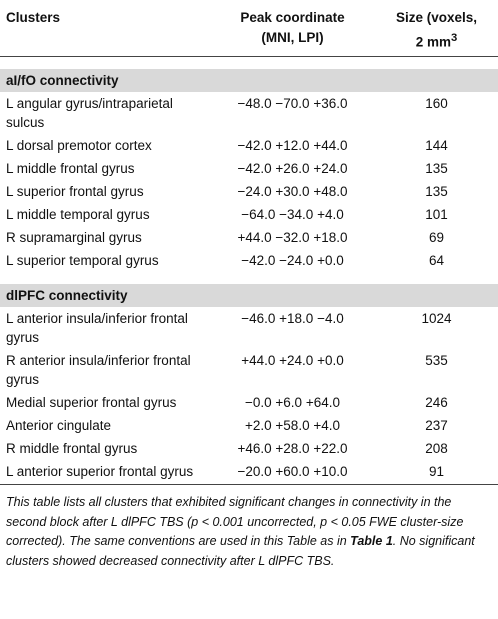 This screenshot has width=498, height=619. Describe the element at coordinates (292, 103) in the screenshot. I see `peak-coordinate: −48.0 −70.0 +36.0` at that location.